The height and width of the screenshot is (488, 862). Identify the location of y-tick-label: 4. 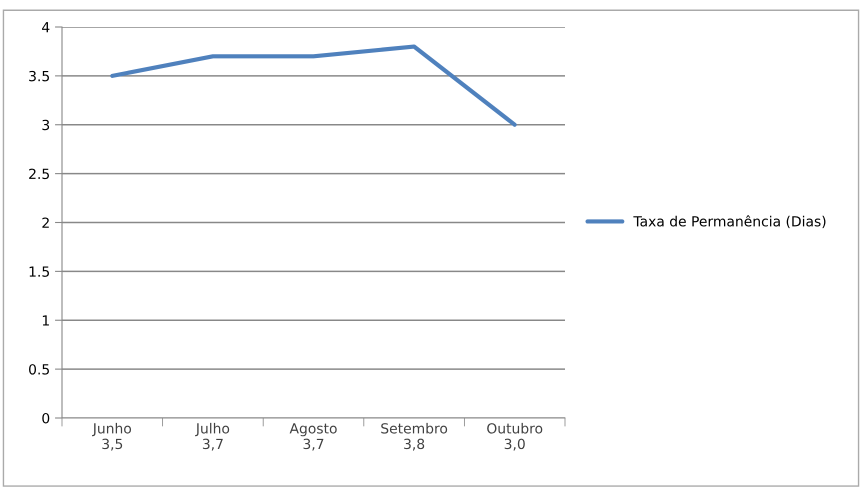
(46, 27).